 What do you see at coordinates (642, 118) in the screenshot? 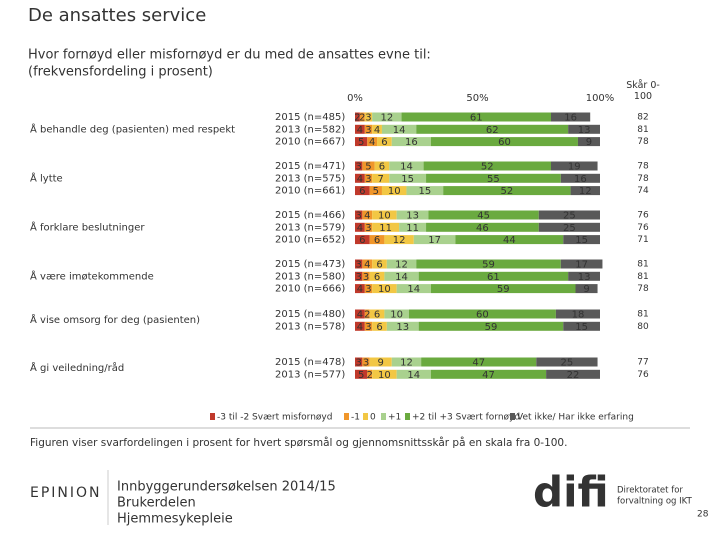
I see `score: 82` at bounding box center [642, 118].